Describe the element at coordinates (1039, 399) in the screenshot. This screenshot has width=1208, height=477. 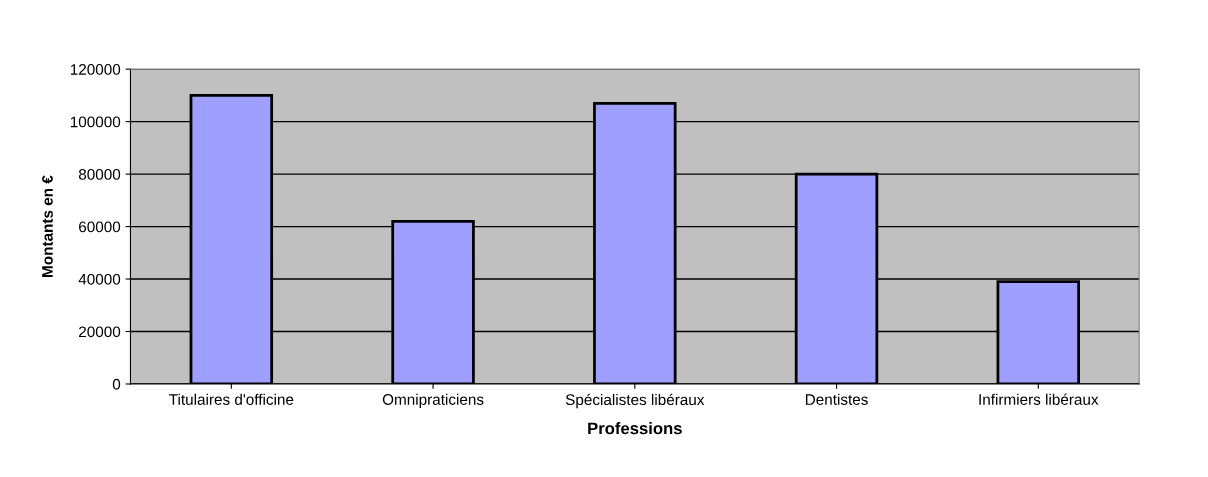
I see `x-tick-label: Infirmiers libéraux` at that location.